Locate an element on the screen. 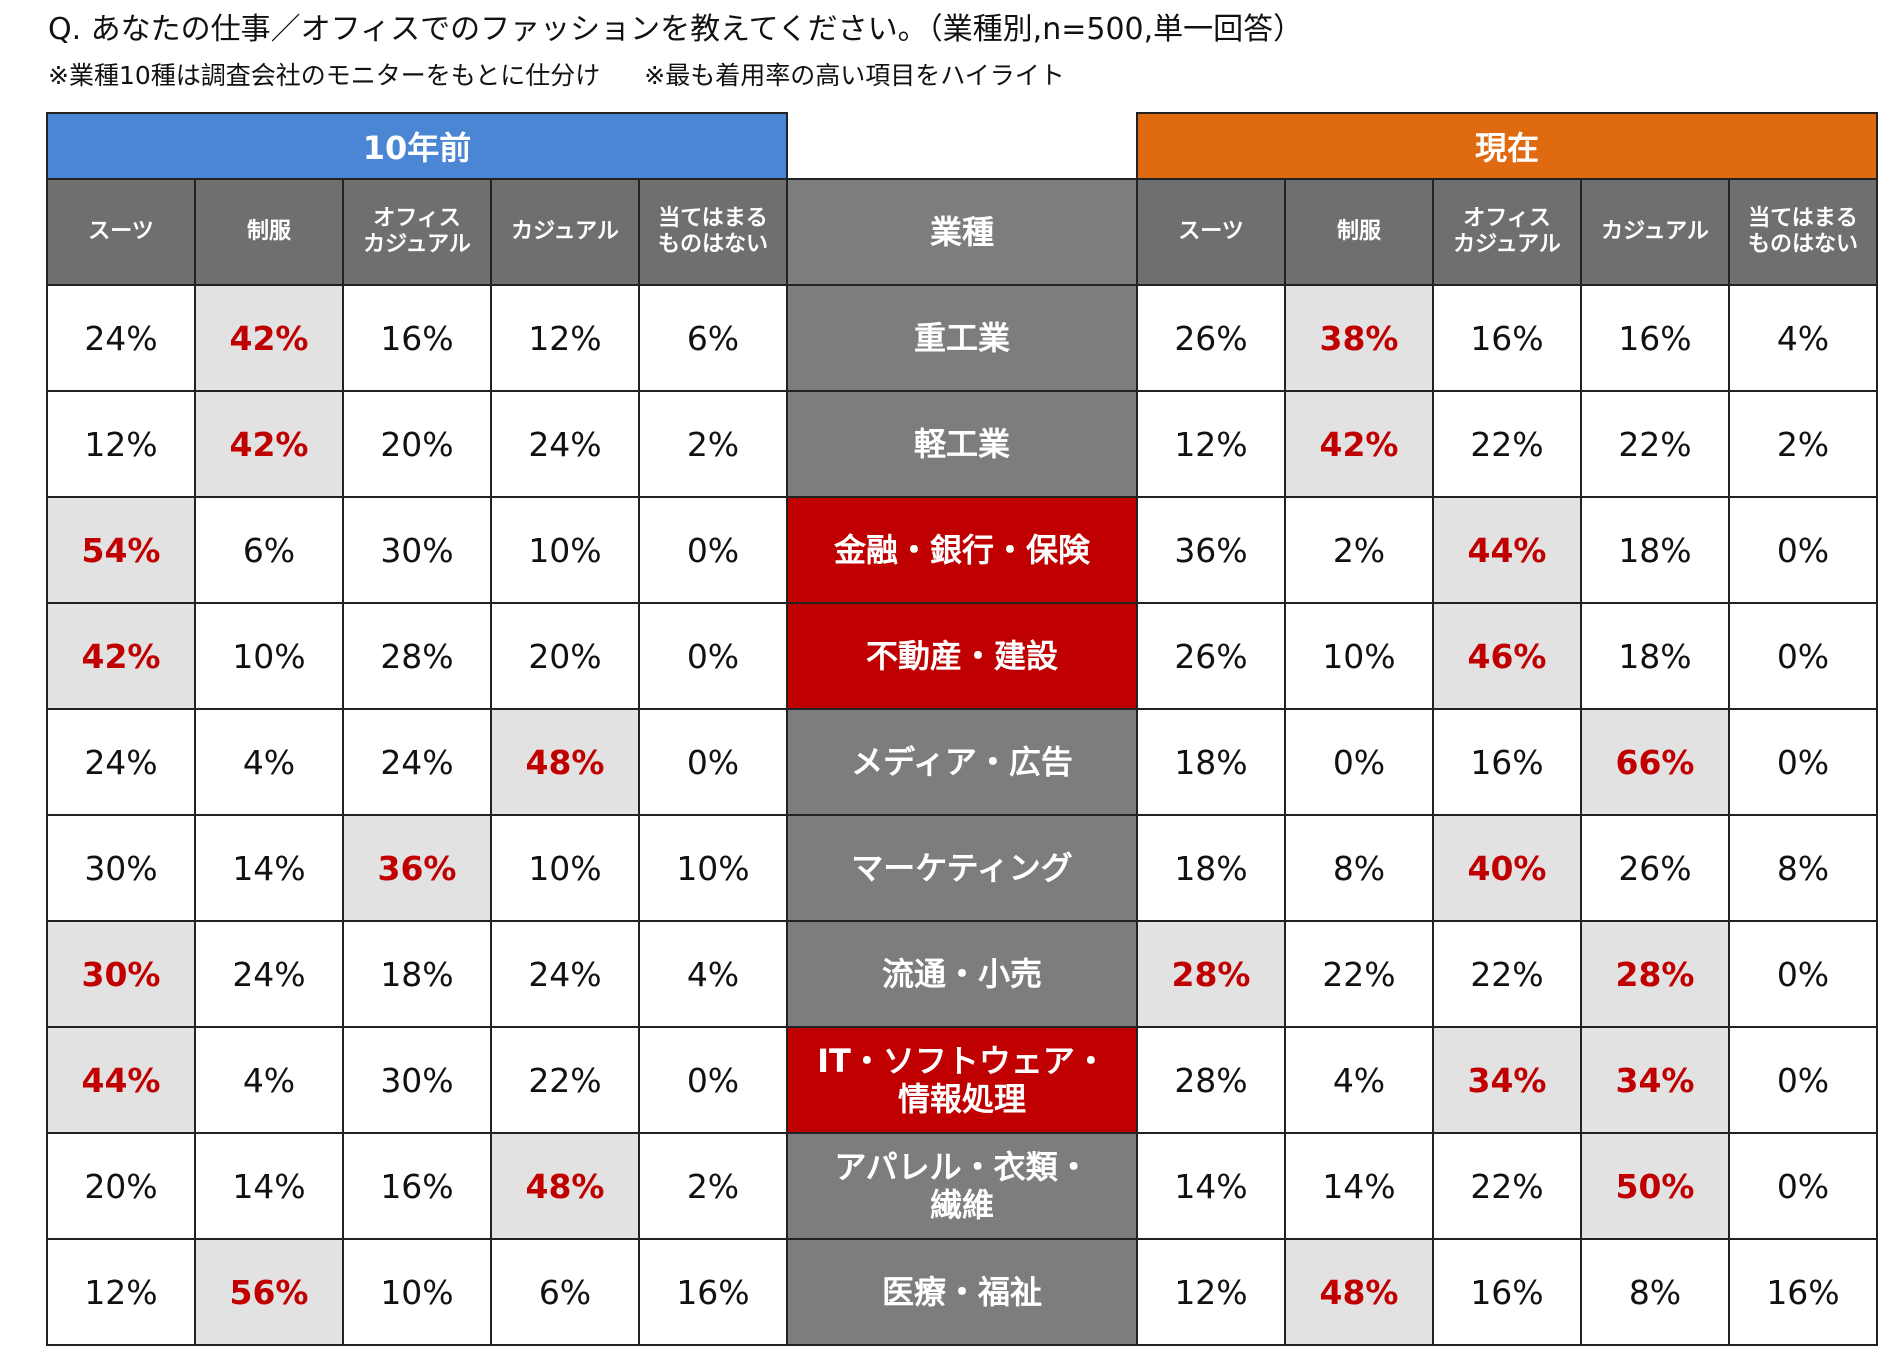  value-cell-now-casual: 22% is located at coordinates (1655, 444).